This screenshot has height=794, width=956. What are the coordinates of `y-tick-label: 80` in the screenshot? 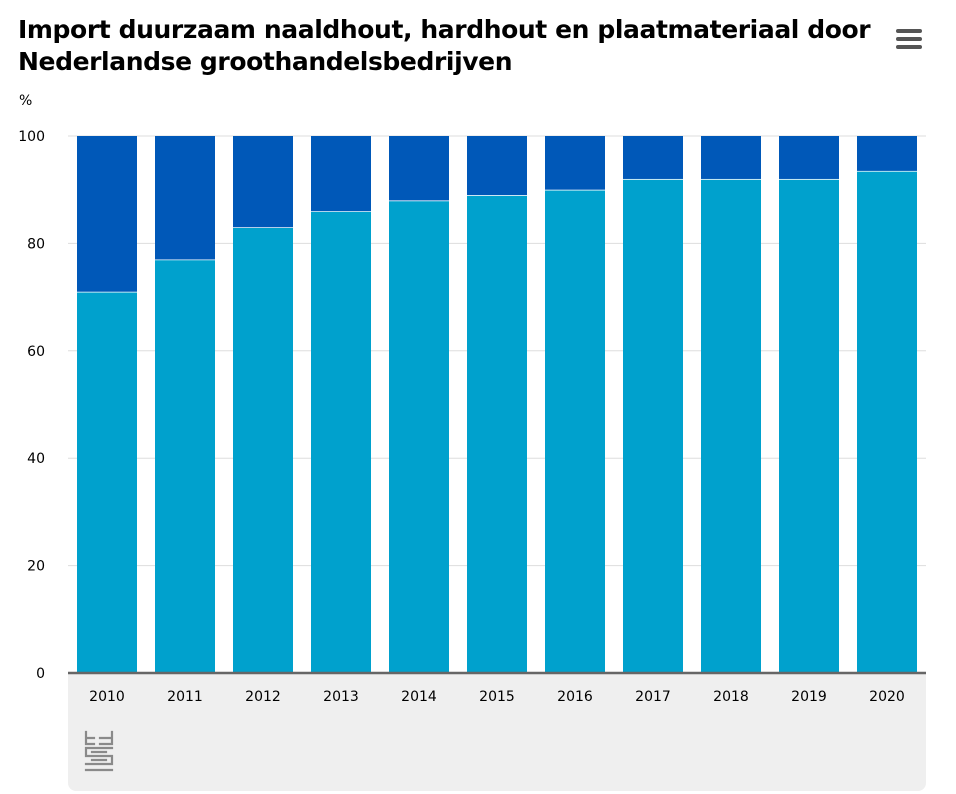 It's located at (36, 244).